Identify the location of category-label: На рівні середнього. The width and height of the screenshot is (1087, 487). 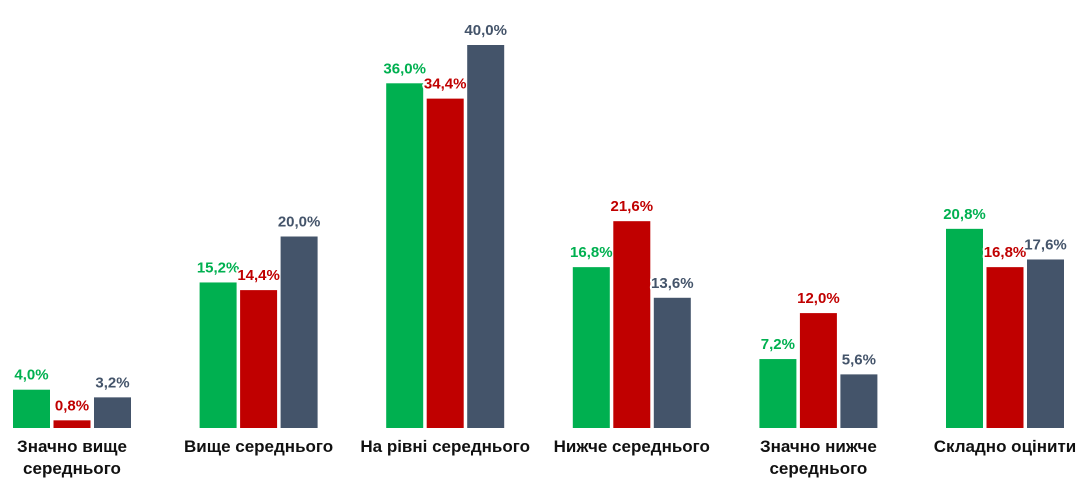
(445, 446).